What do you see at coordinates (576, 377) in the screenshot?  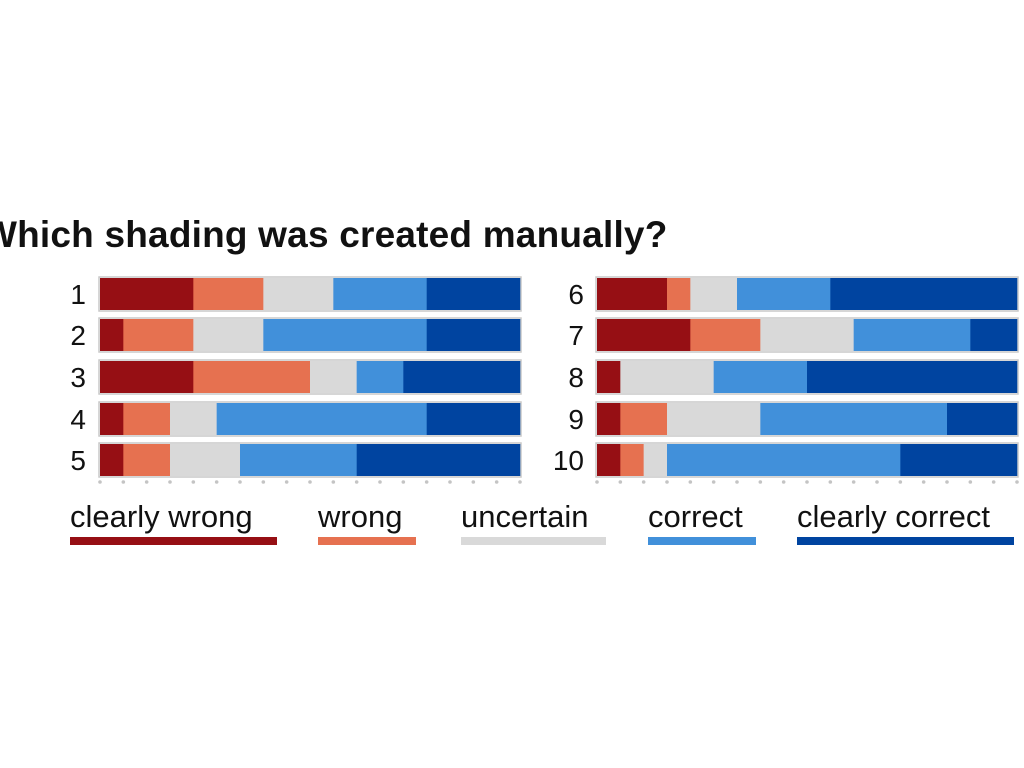 I see `row-label: 8` at bounding box center [576, 377].